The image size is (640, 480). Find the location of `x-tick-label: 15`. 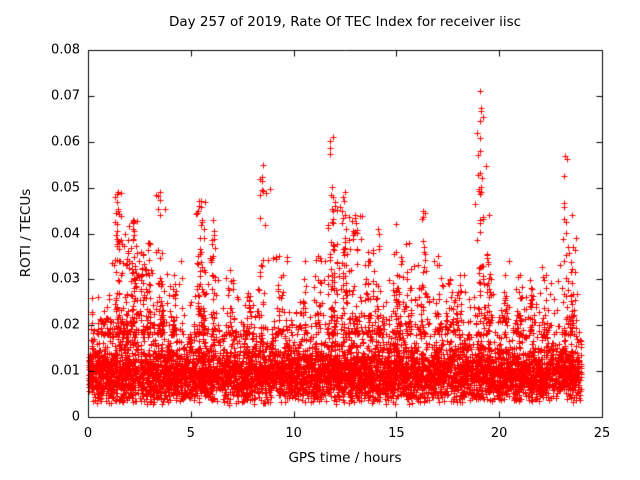

x-tick-label: 15 is located at coordinates (396, 433).